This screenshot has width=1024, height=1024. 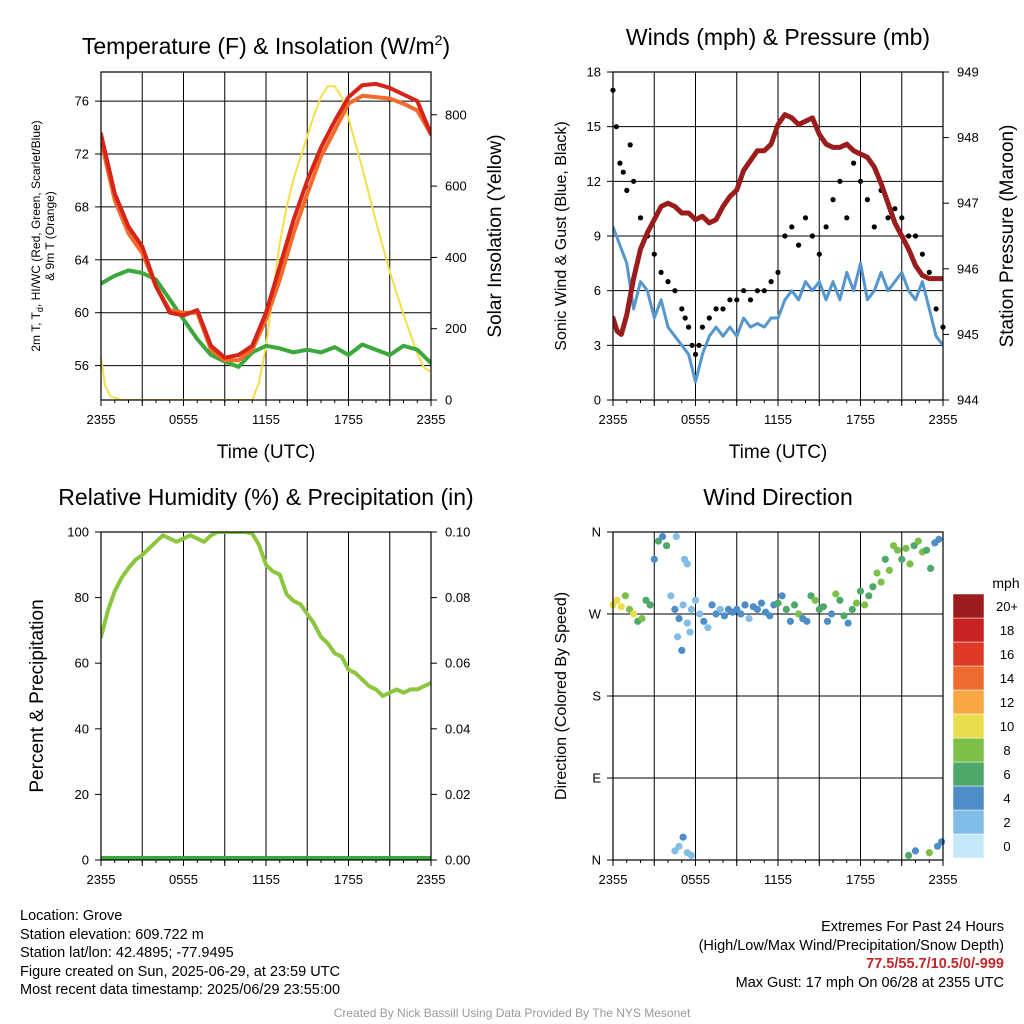 I want to click on temperature-x-tick-label: 2355, so click(x=101, y=419).